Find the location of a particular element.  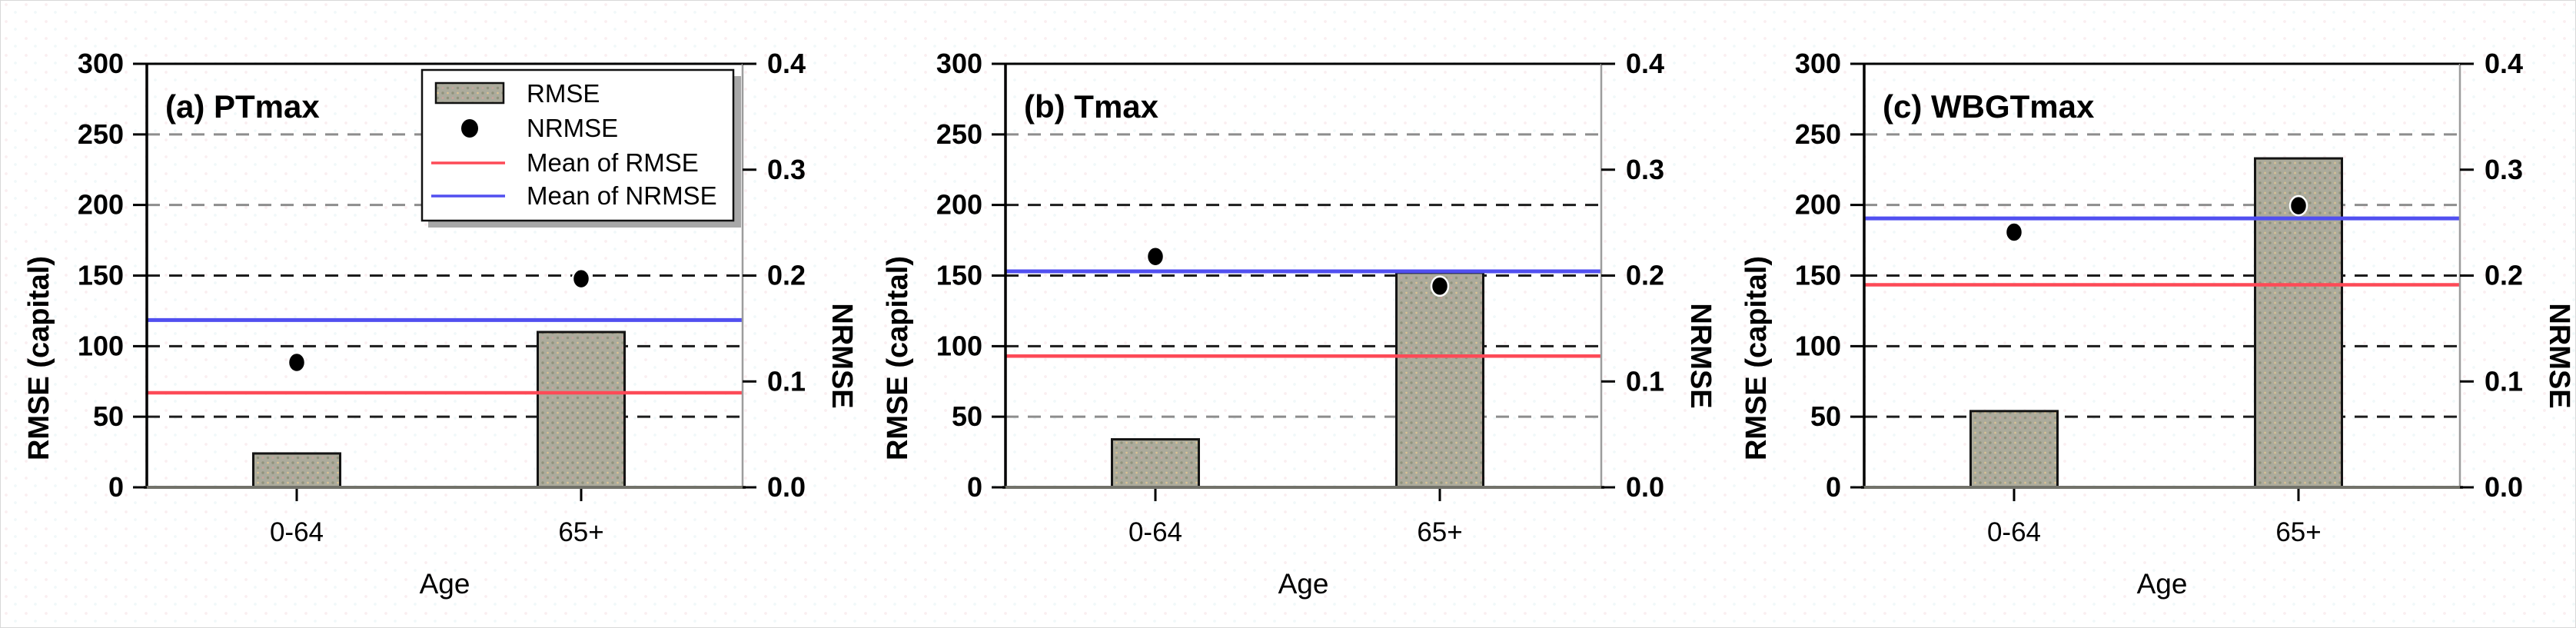

legend: RMSE NRMSE Mean of RMSE Mean of NRMSE is located at coordinates (580, 148).